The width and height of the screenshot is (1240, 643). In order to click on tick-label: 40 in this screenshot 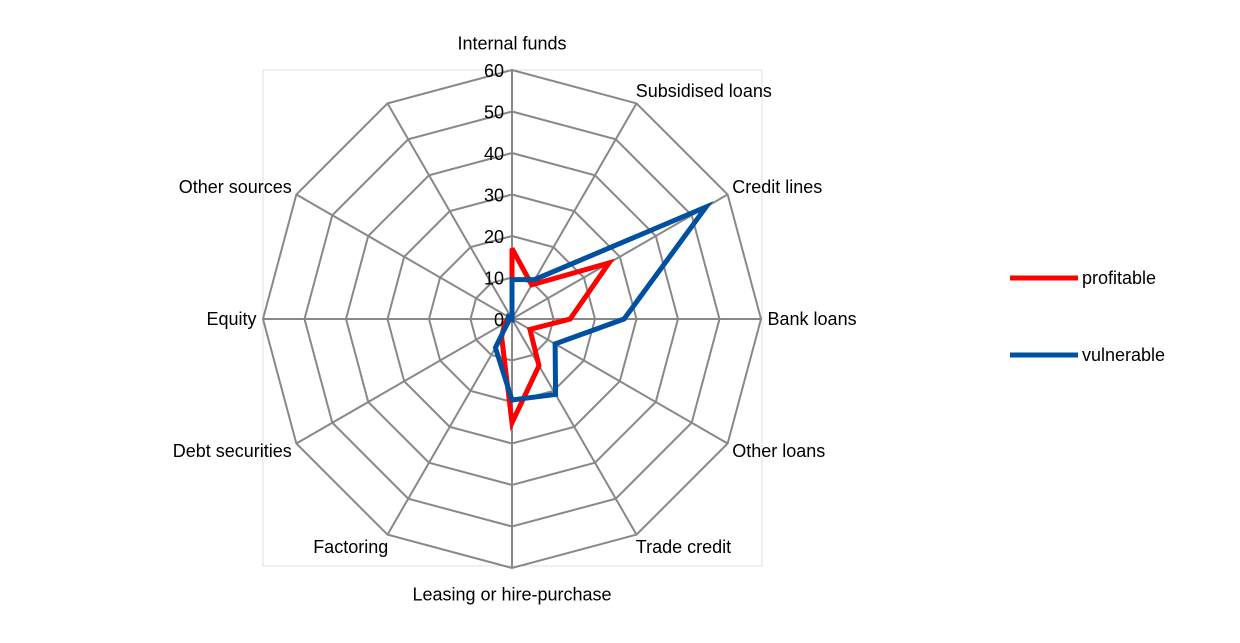, I will do `click(494, 154)`.